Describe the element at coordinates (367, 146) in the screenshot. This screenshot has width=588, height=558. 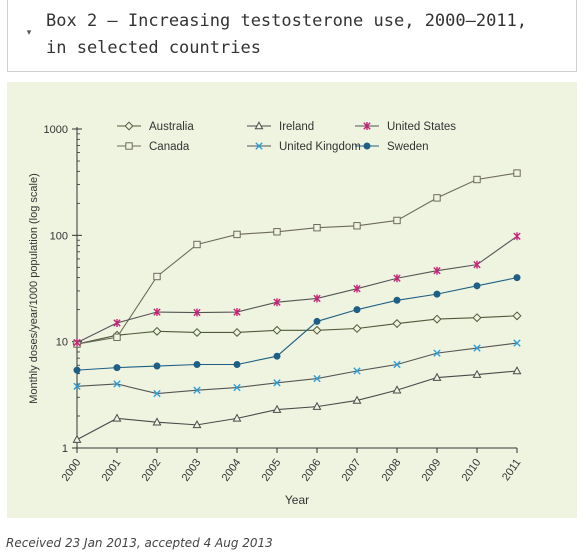
I see `legend-marker-sweden` at that location.